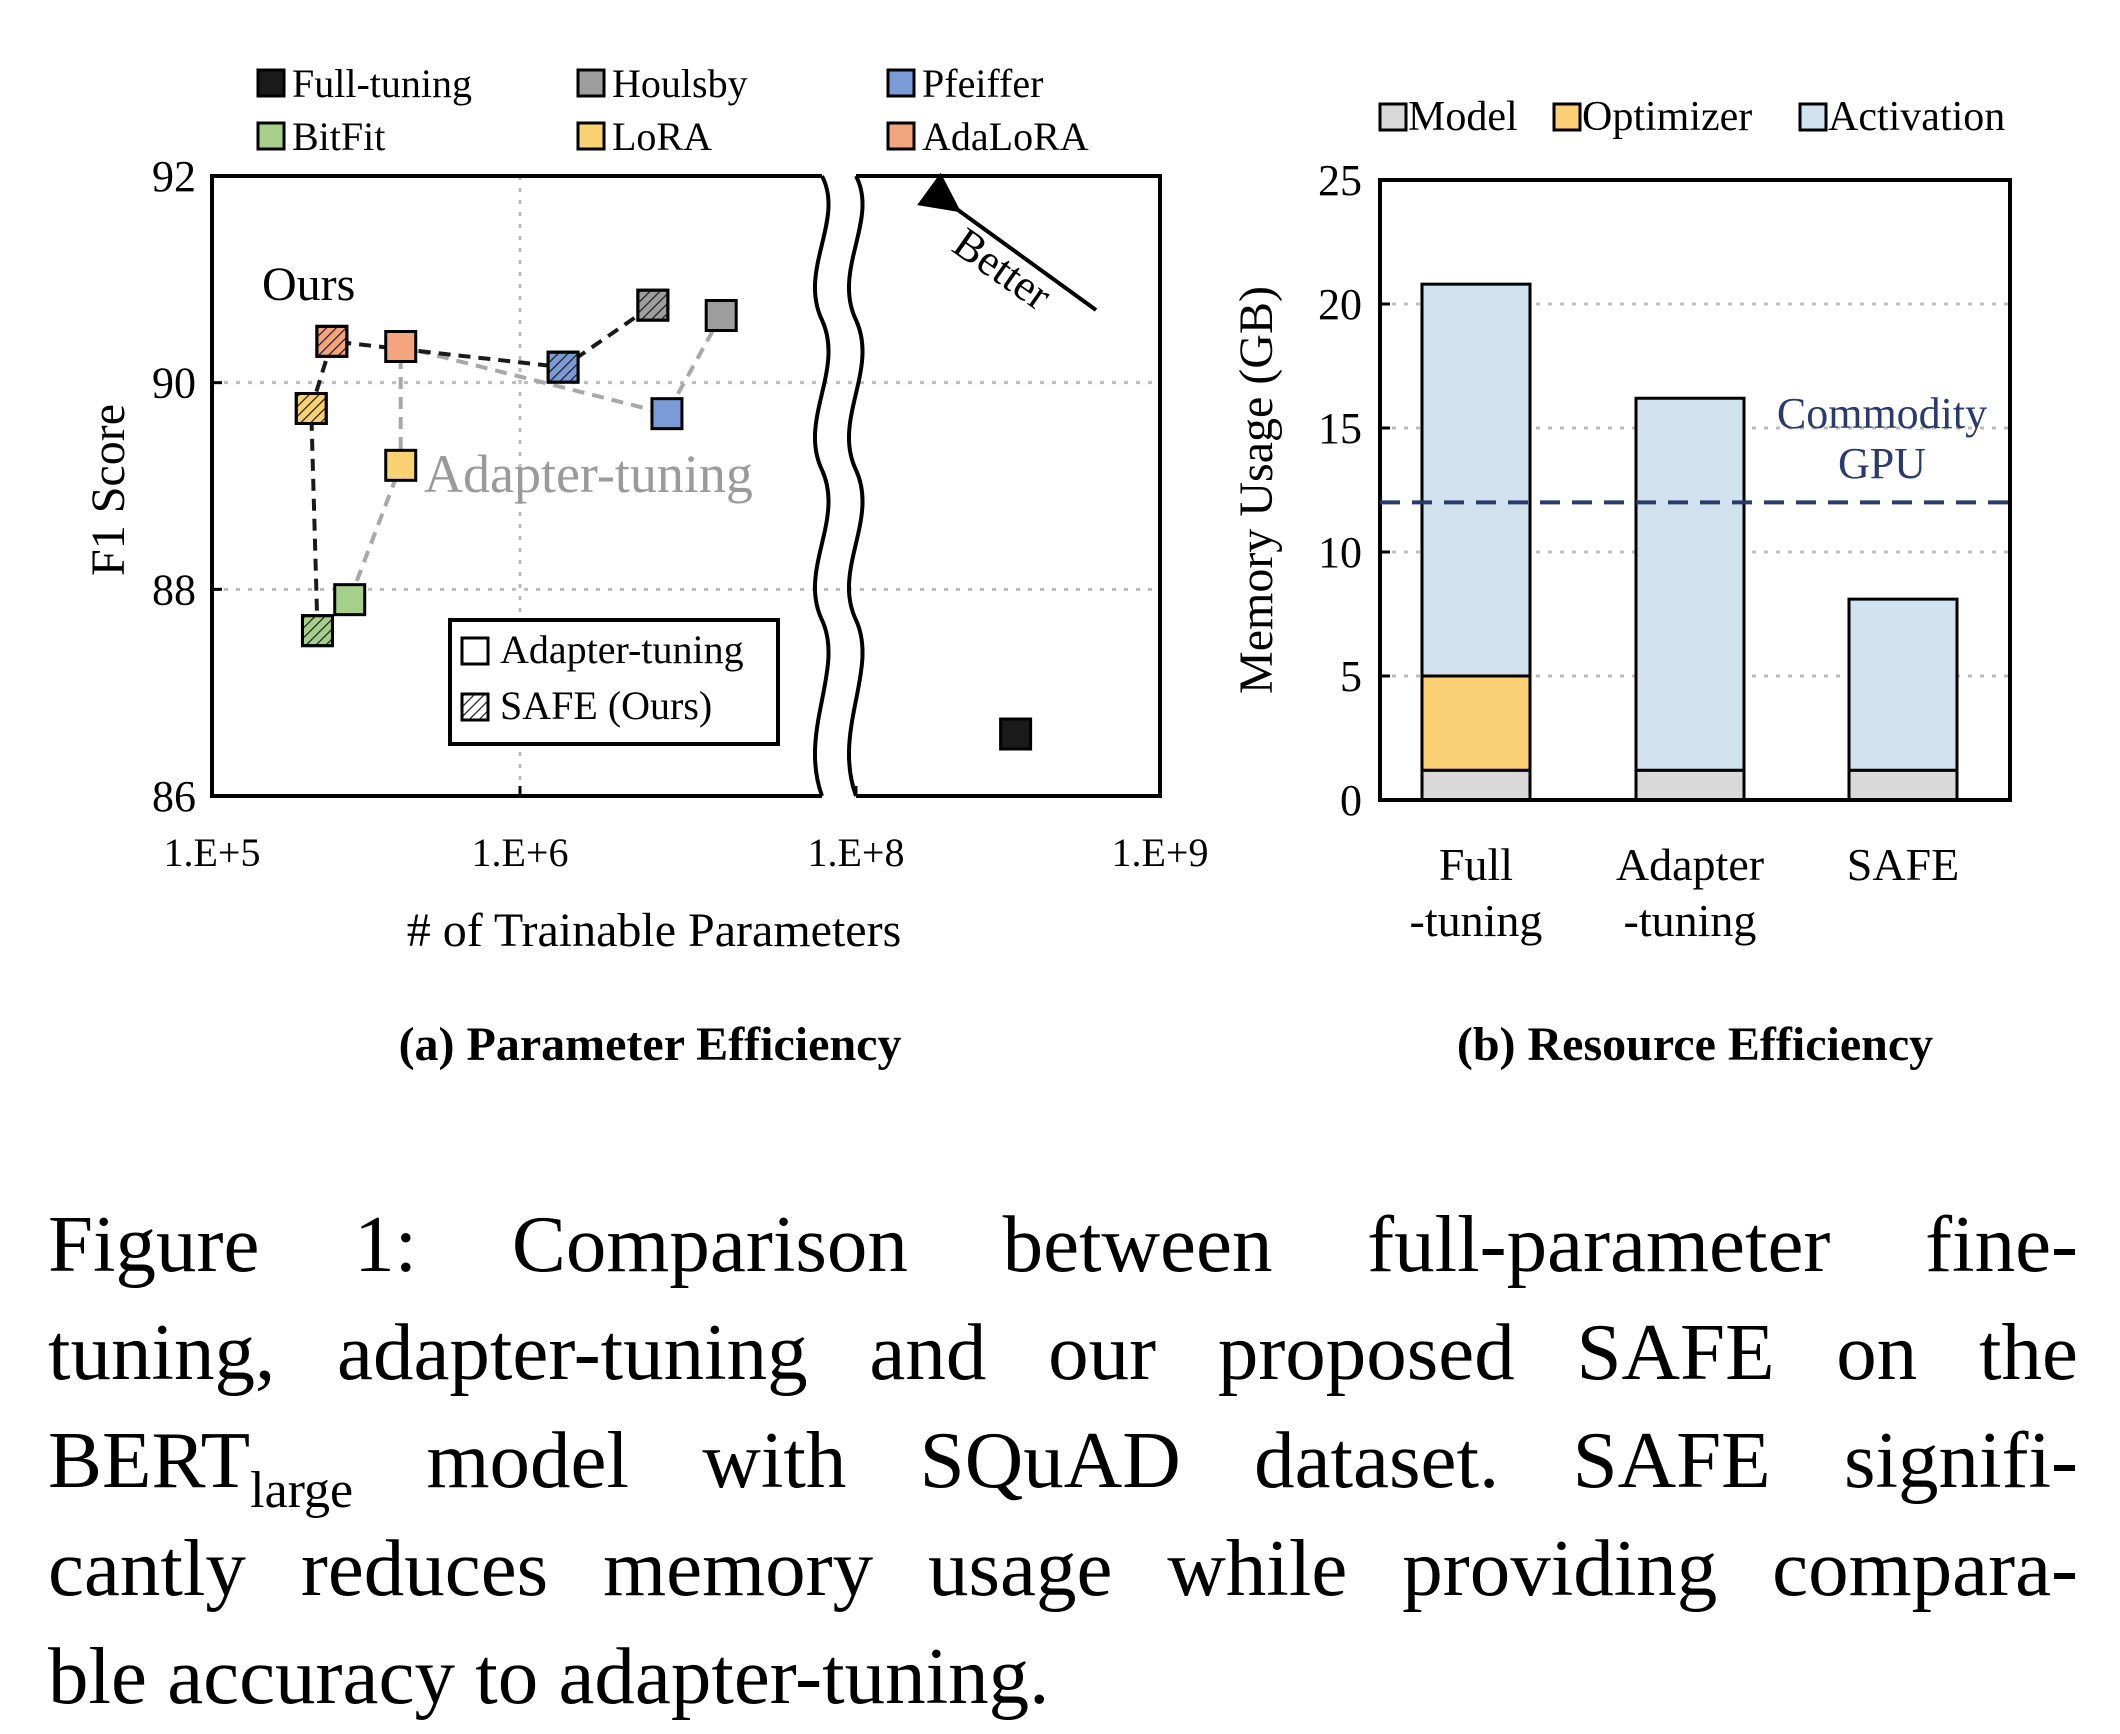  Describe the element at coordinates (1882, 413) in the screenshot. I see `commodity-gpu-label-line1: Commodity` at that location.